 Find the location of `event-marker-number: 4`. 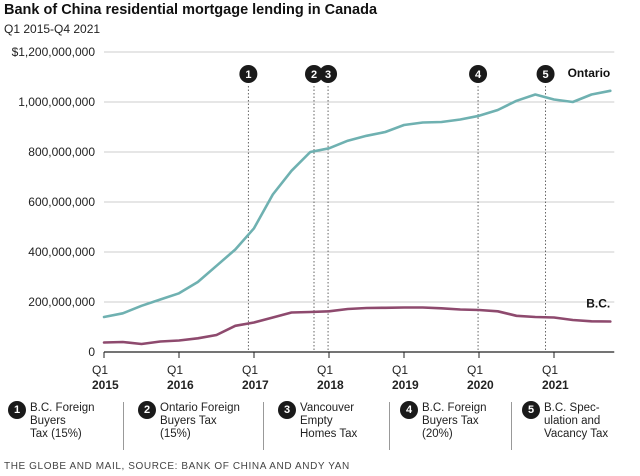

event-marker-number: 4 is located at coordinates (478, 75).